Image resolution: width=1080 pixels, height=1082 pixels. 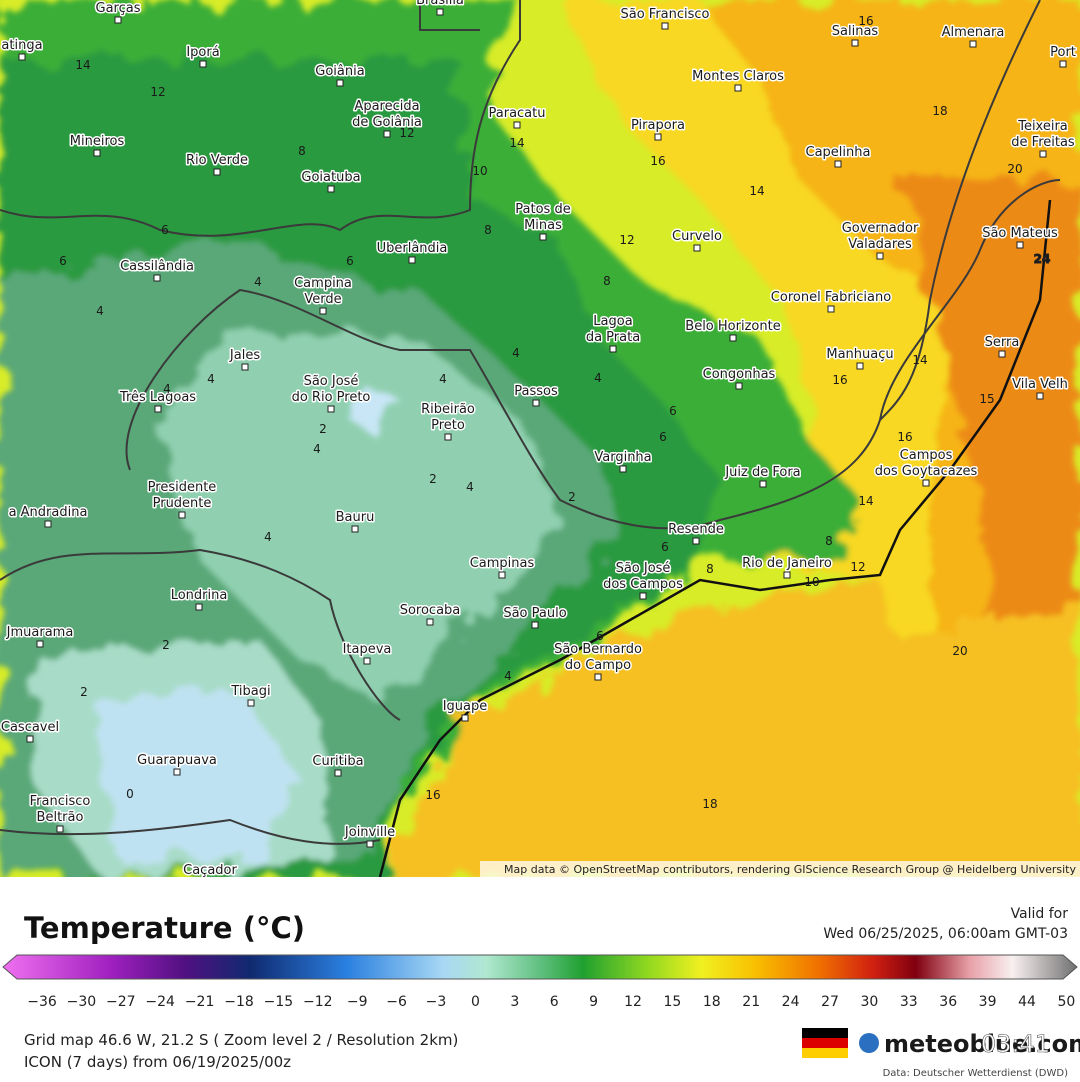 I want to click on city-label: Goiatuba, so click(x=330, y=177).